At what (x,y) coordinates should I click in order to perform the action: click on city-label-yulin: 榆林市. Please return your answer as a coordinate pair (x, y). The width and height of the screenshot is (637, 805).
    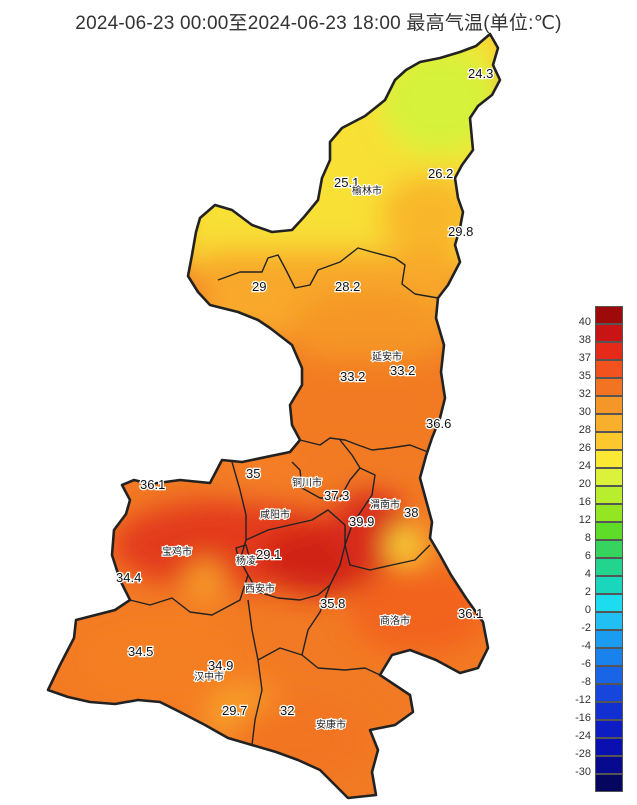
    Looking at the image, I should click on (367, 190).